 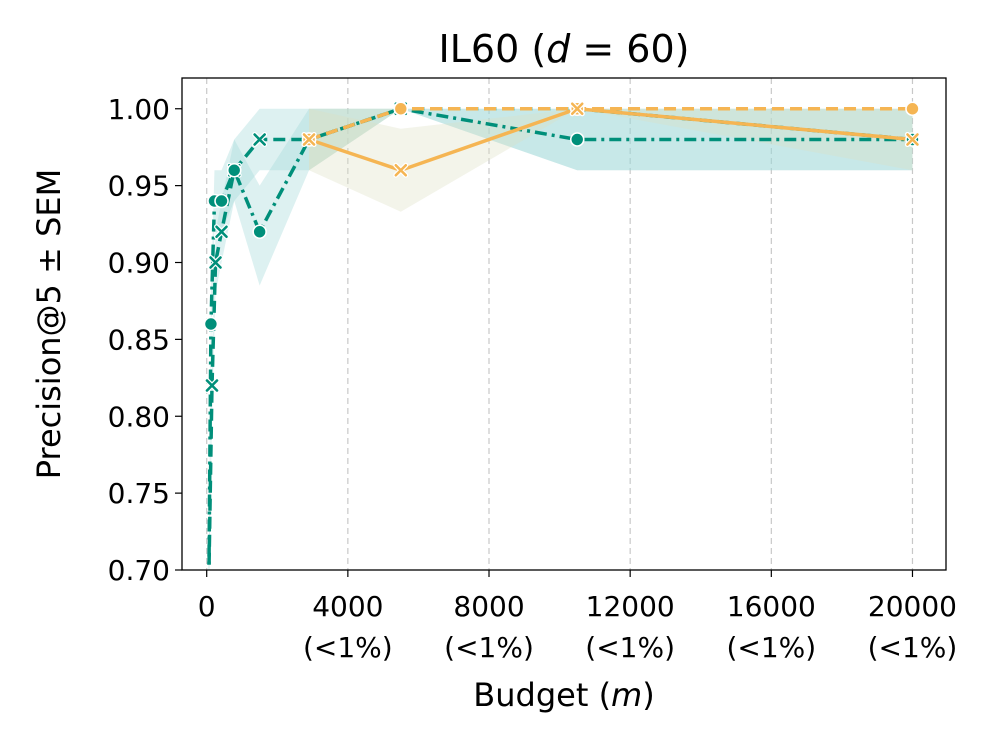 I want to click on series-line-orange-circle-dashed, so click(x=610, y=124).